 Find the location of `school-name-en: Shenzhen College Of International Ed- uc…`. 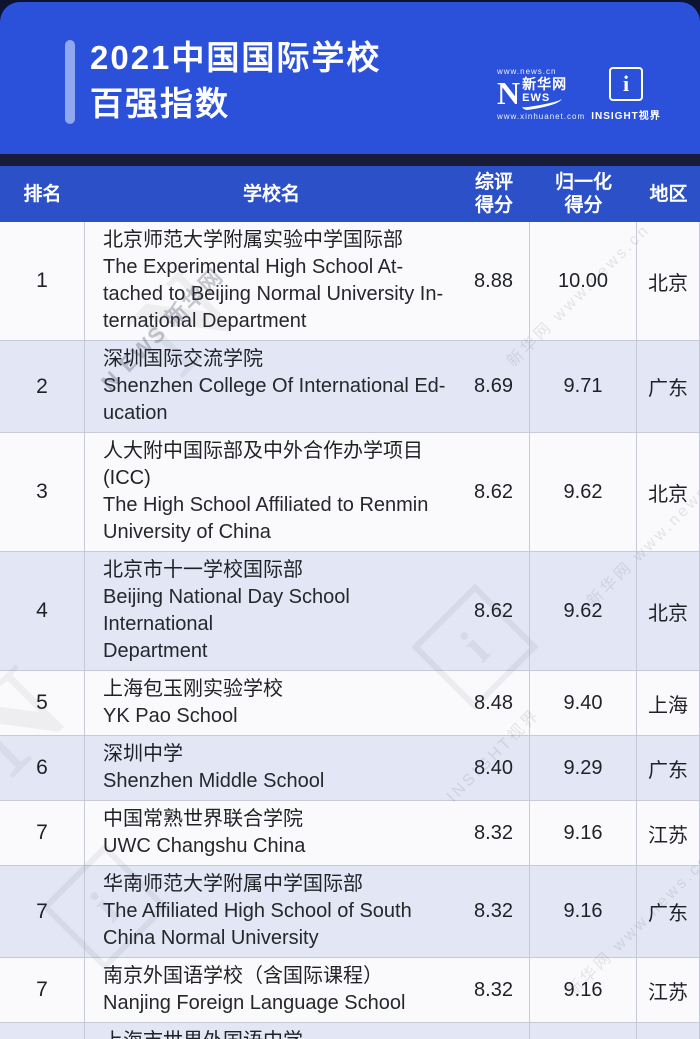

school-name-en: Shenzhen College Of International Ed- uc… is located at coordinates (274, 399).